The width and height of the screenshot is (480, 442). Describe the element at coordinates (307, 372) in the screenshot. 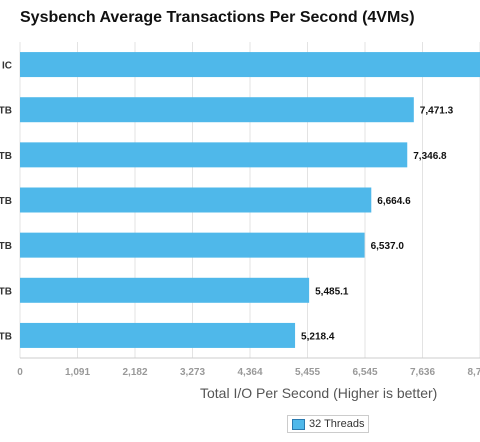

I see `x-tick-label: 5,455` at that location.